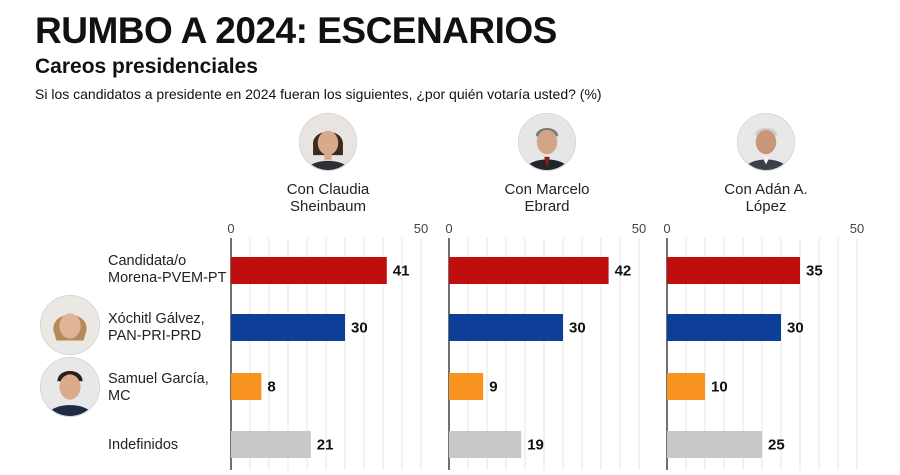 This screenshot has height=475, width=900. What do you see at coordinates (328, 198) in the screenshot?
I see `scenario-label-sheinbaum: Con Claudia Sheinbaum` at bounding box center [328, 198].